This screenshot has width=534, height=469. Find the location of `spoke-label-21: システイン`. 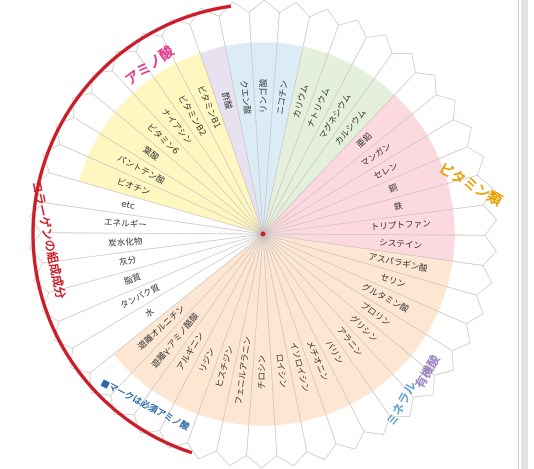

spoke-label-21: システイン is located at coordinates (401, 244).